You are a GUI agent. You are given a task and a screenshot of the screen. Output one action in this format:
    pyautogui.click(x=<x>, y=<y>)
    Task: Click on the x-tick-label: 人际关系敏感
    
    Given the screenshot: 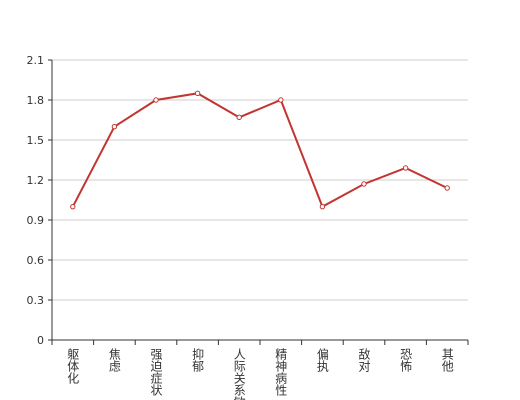 What is the action you would take?
    pyautogui.click(x=239, y=374)
    